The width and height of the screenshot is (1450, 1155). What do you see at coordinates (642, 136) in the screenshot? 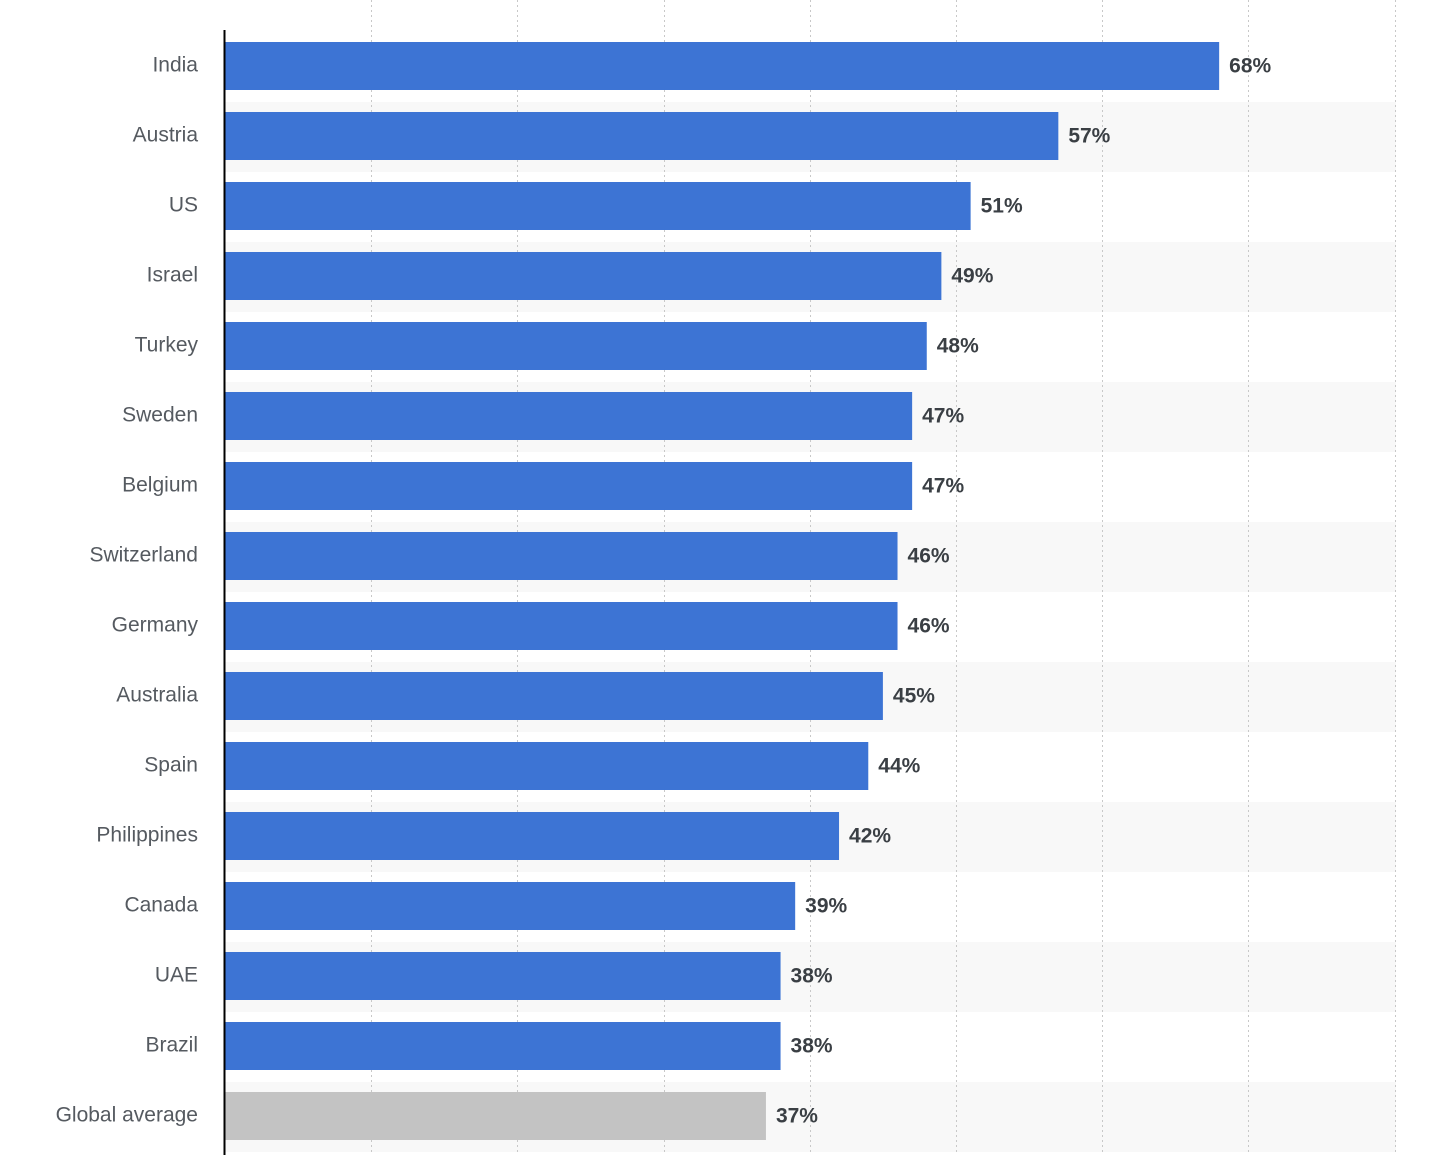
I see `bar-austria` at bounding box center [642, 136].